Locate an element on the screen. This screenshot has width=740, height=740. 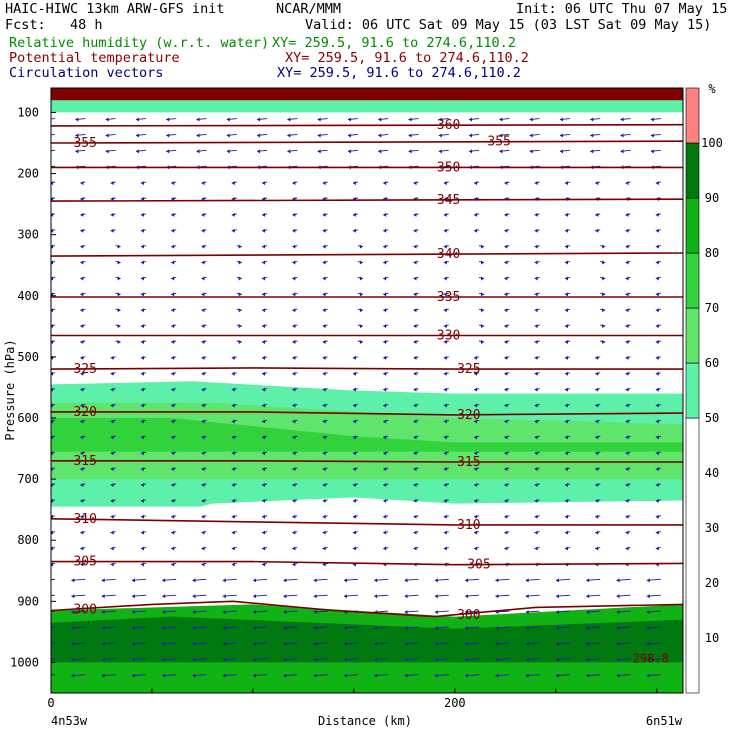
x-left-end-label: 4n53w is located at coordinates (69, 721).